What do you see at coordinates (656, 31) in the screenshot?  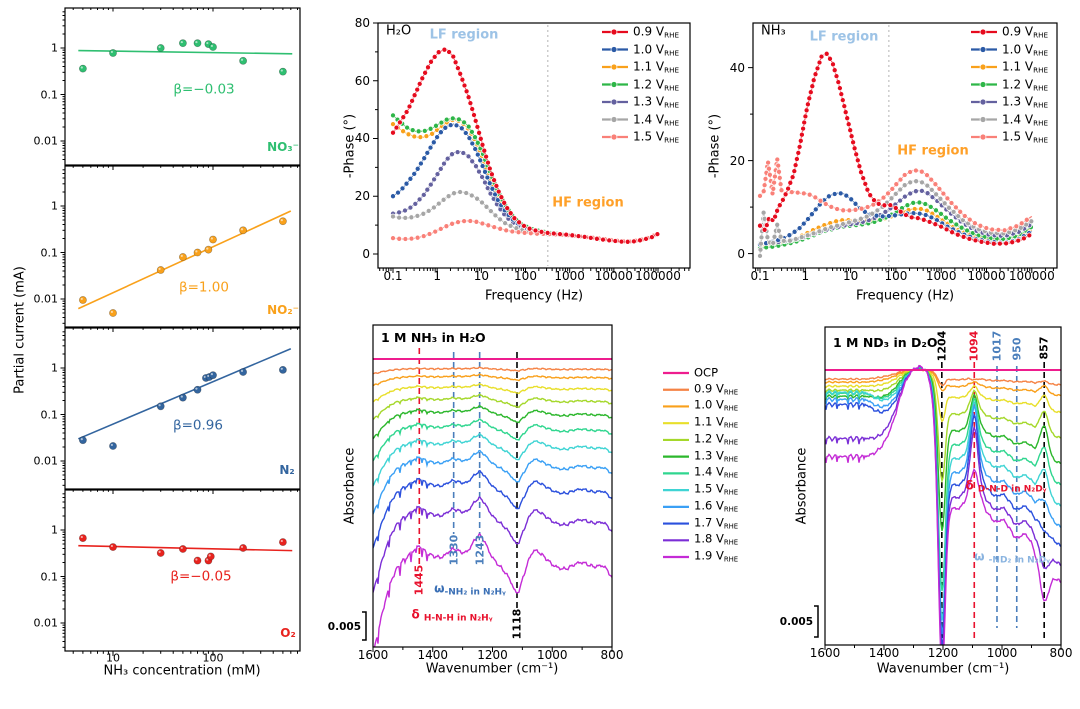 I see `legend-entry-bode-h2o-0: 0.9 VRHE` at bounding box center [656, 31].